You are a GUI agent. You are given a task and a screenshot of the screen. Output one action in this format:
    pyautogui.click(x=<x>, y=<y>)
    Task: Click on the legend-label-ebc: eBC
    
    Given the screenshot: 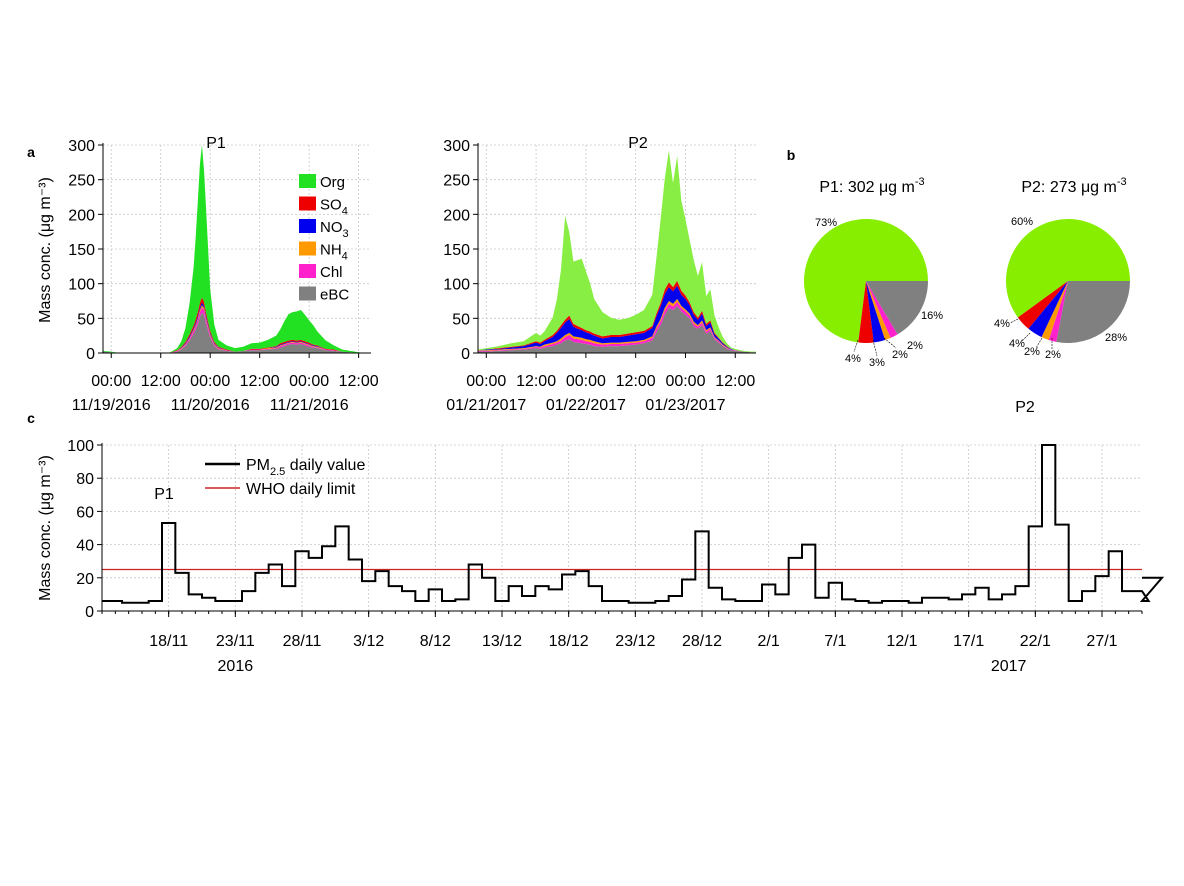 What is the action you would take?
    pyautogui.click(x=334, y=295)
    